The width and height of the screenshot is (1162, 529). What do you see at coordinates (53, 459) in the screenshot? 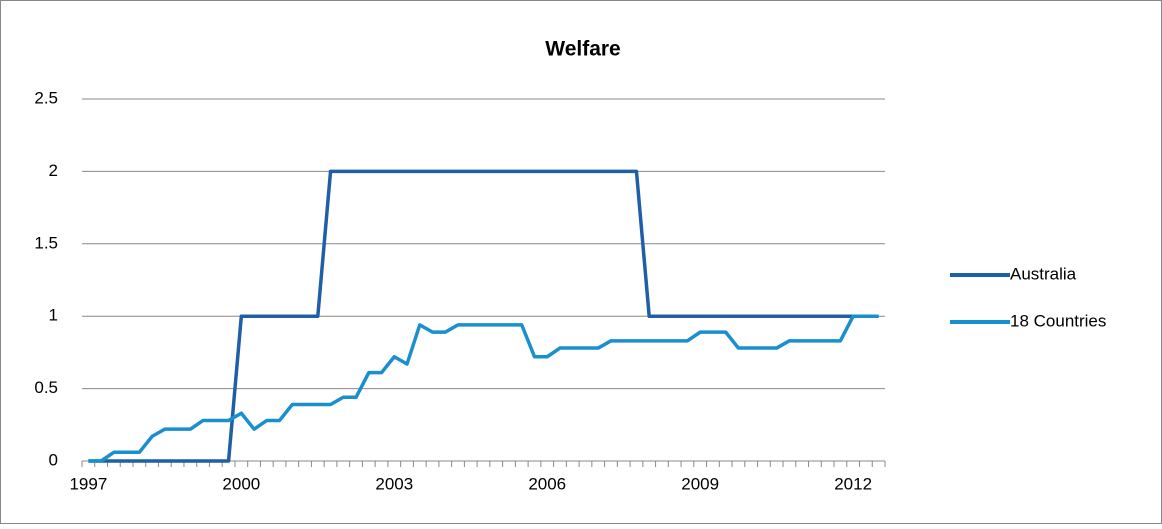
I see `y-tick-label: 0` at bounding box center [53, 459].